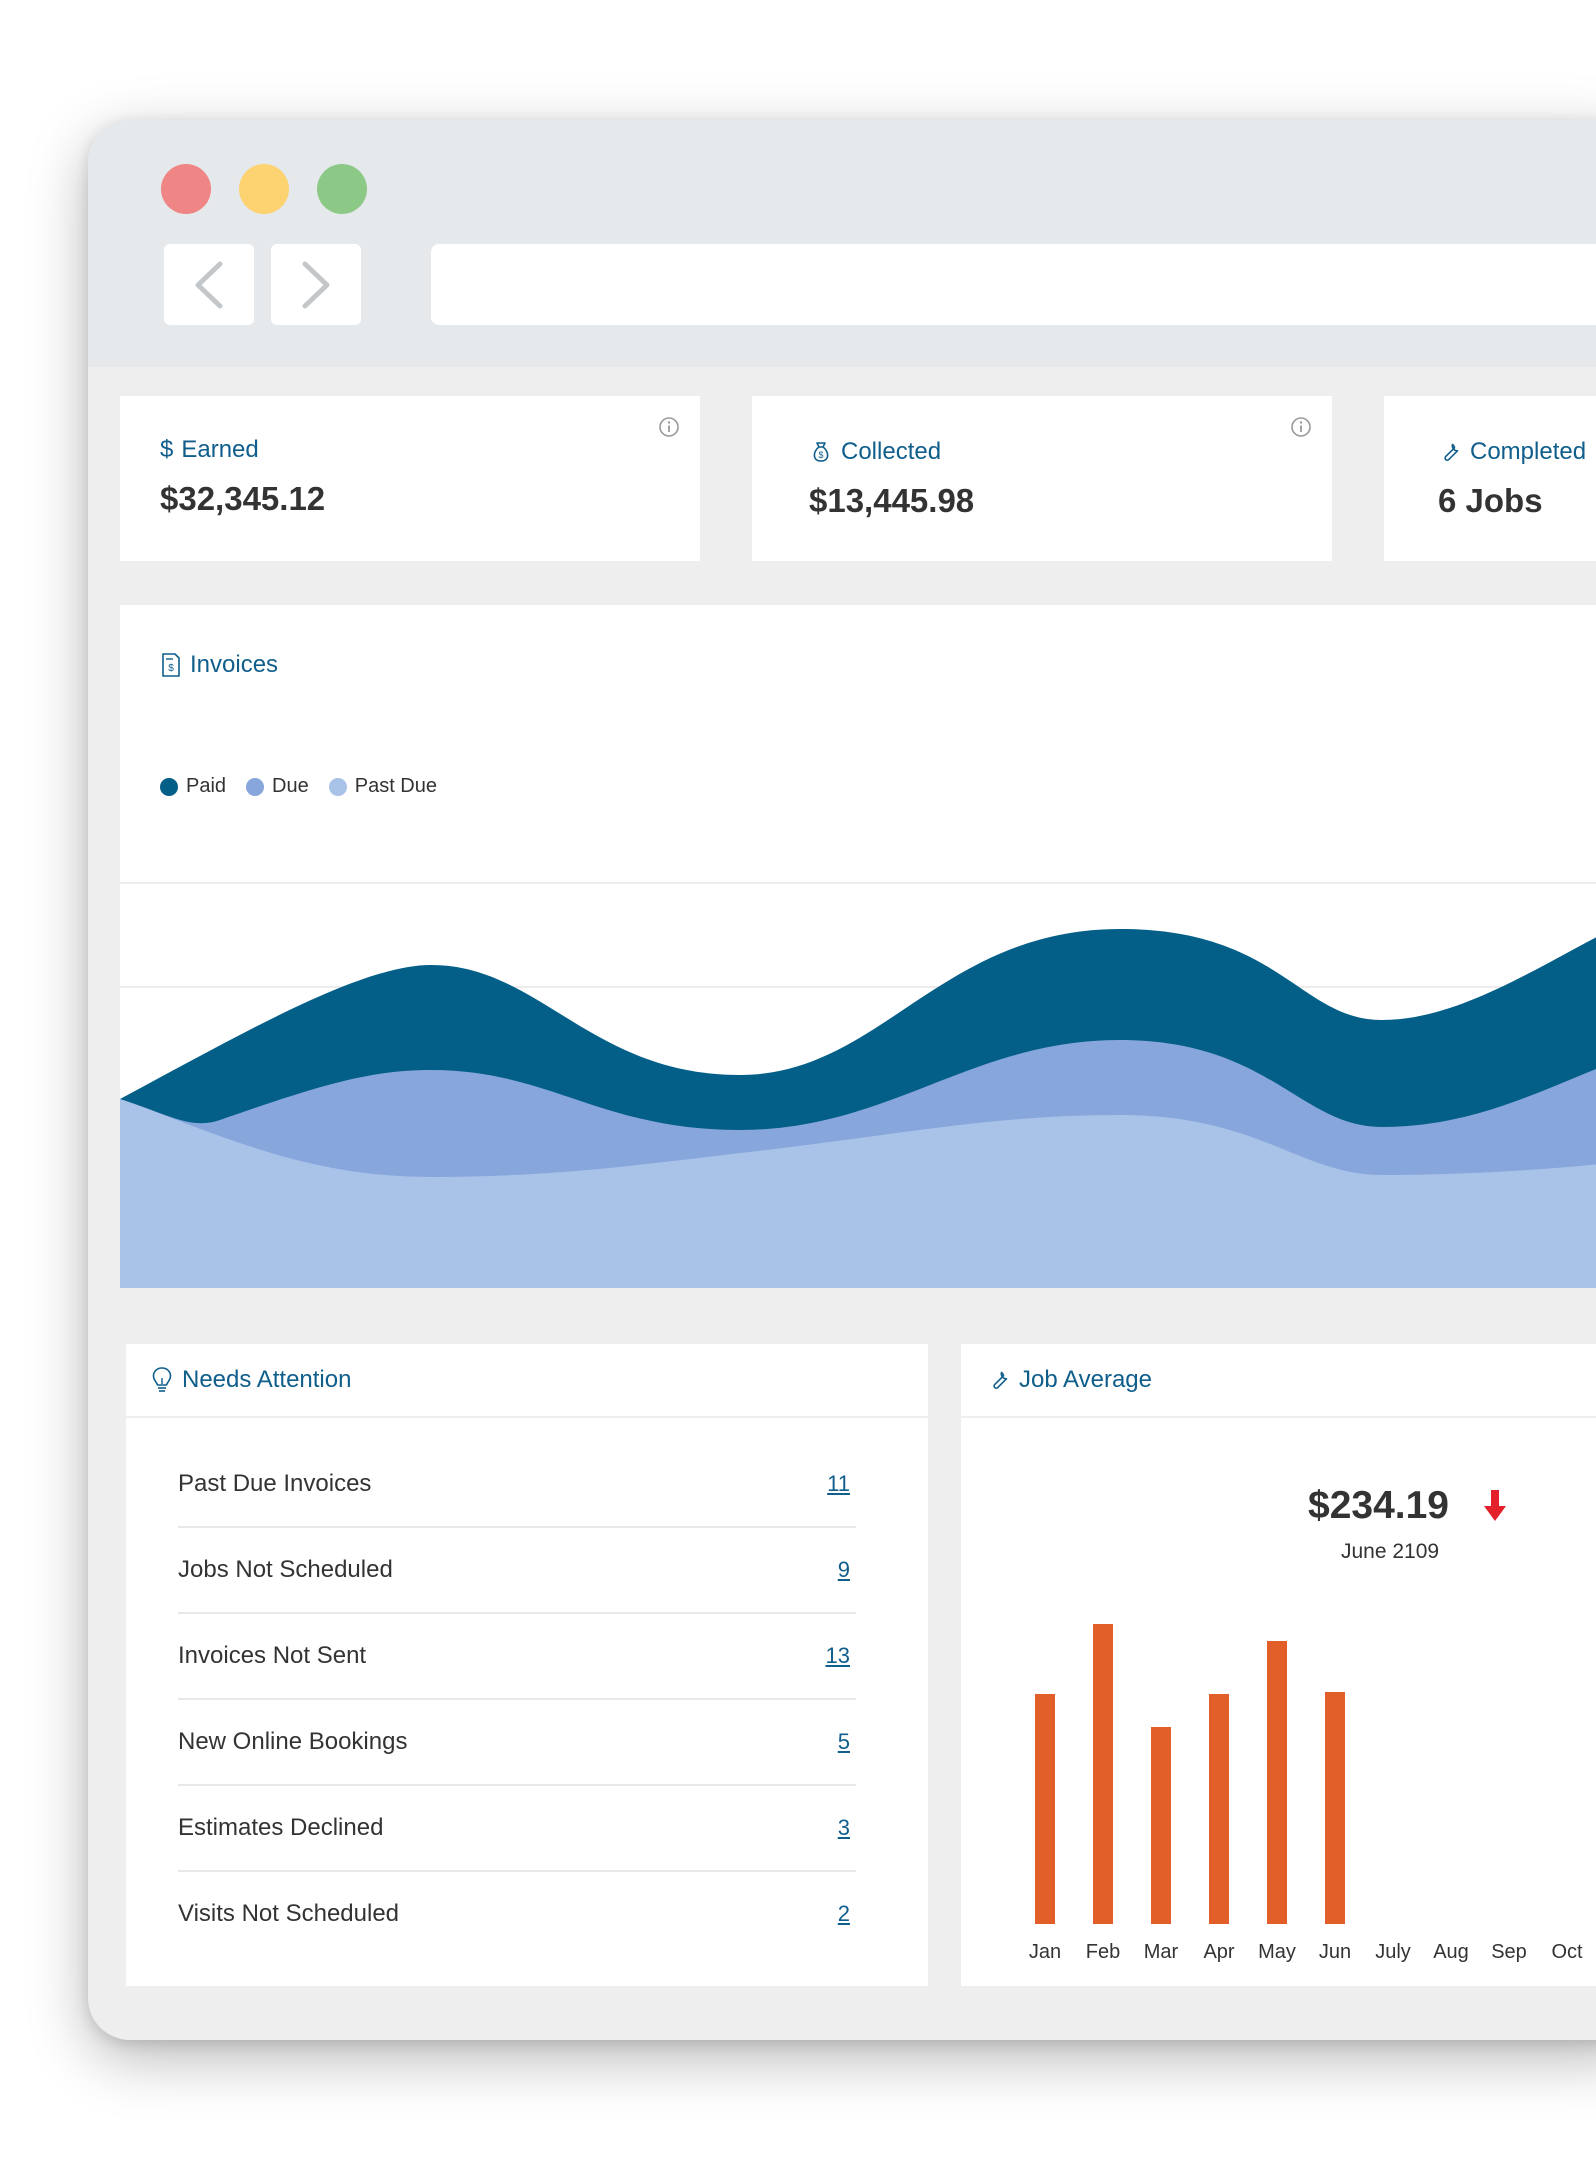 The width and height of the screenshot is (1596, 2165). Describe the element at coordinates (517, 1829) in the screenshot. I see `list-item: Estimates Declined 3` at that location.